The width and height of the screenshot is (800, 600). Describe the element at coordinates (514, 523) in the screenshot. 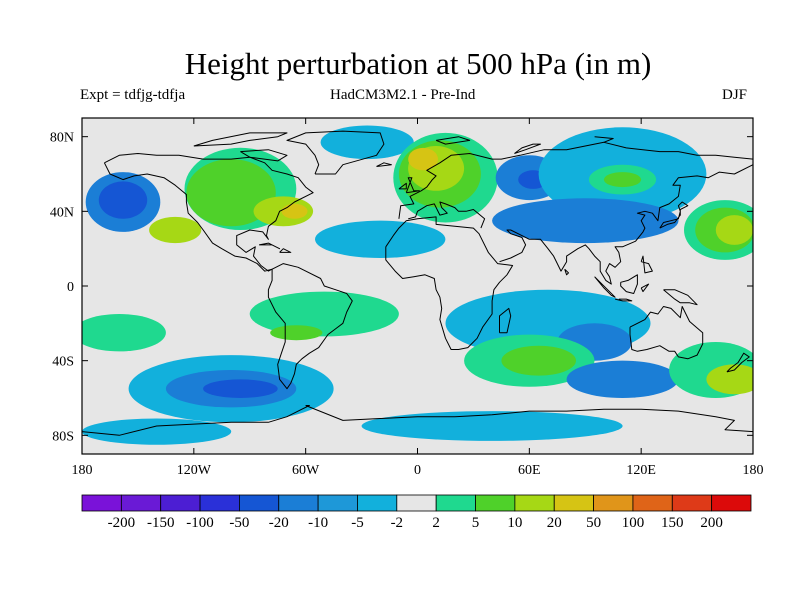

I see `colorbar-label-10: 10` at that location.